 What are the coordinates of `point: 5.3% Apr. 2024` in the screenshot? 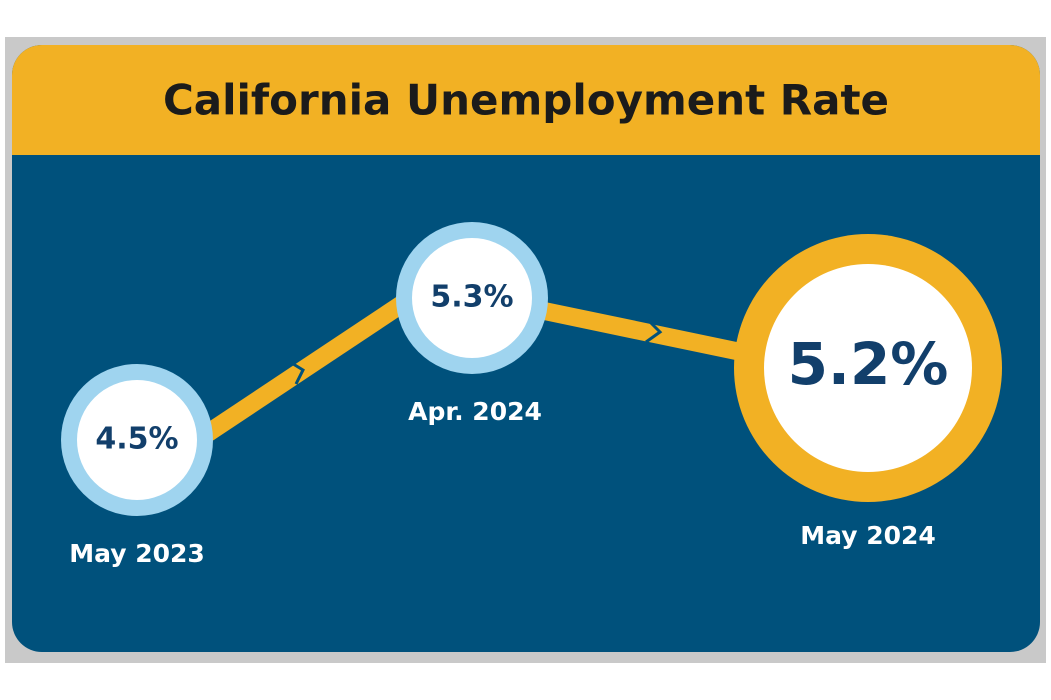 It's located at (472, 324).